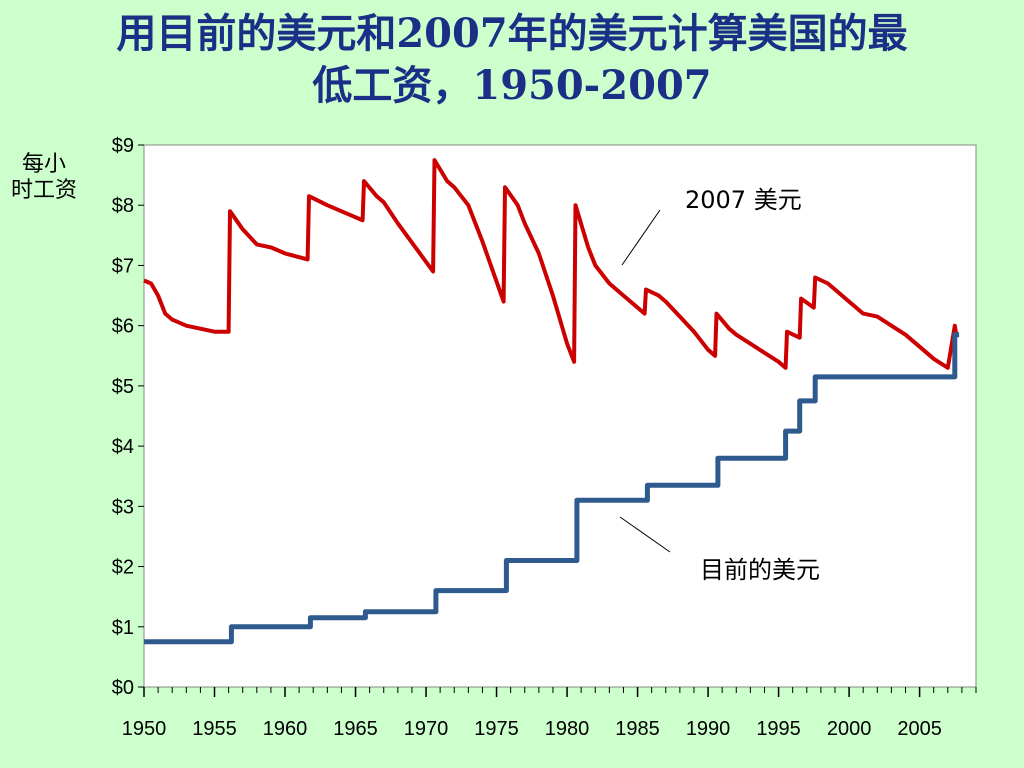  What do you see at coordinates (919, 729) in the screenshot?
I see `x-tick-label: 2005` at bounding box center [919, 729].